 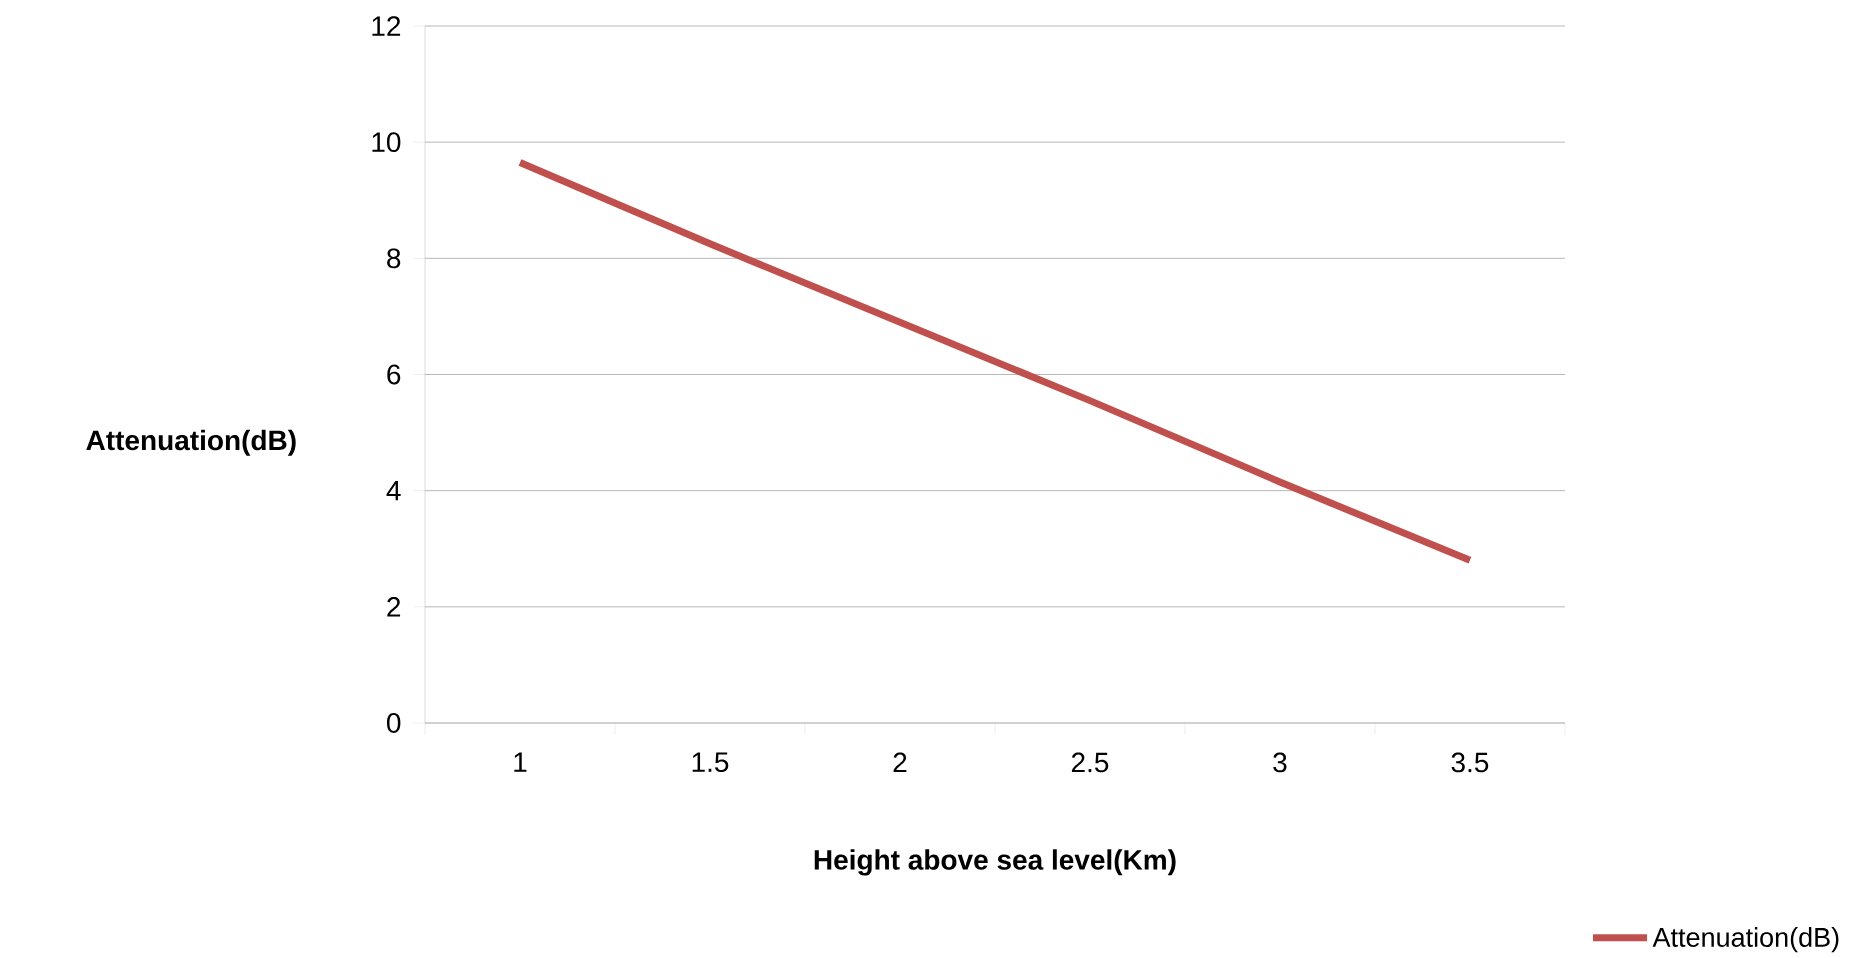 I want to click on y-tick-label: 8, so click(x=394, y=258).